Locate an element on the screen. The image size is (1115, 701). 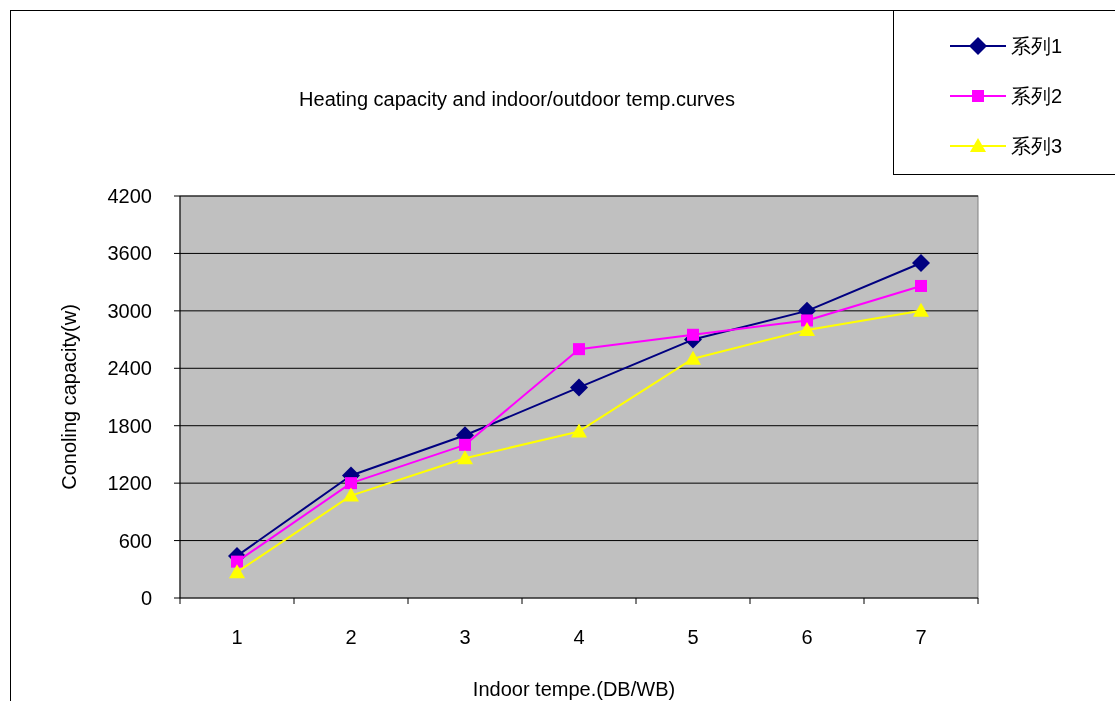
legend-label: 系列1 is located at coordinates (1037, 46).